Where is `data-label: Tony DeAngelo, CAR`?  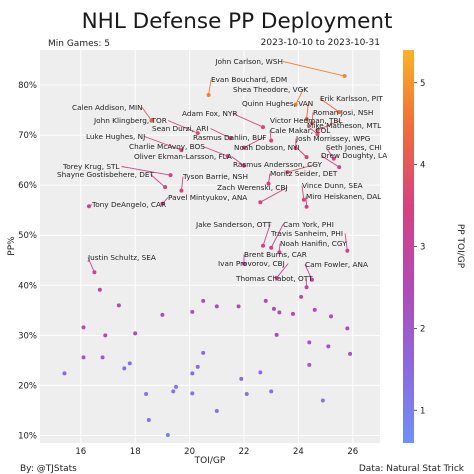
data-label: Tony DeAngelo, CAR is located at coordinates (128, 204).